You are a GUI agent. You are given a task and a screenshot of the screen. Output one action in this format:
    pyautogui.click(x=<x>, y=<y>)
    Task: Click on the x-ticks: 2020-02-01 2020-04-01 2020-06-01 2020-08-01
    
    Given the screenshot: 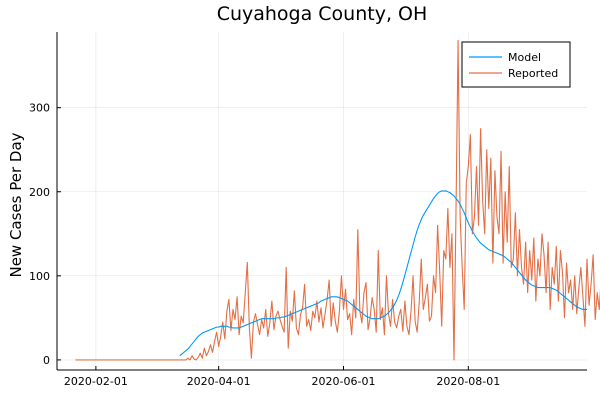 What is the action you would take?
    pyautogui.click(x=282, y=377)
    